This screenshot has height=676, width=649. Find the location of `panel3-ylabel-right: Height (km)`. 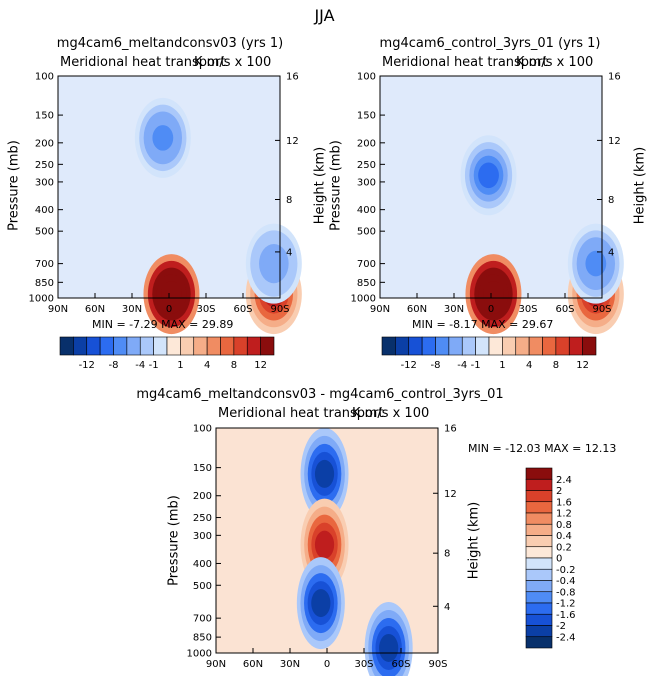

panel3-ylabel-right: Height (km) is located at coordinates (474, 540).